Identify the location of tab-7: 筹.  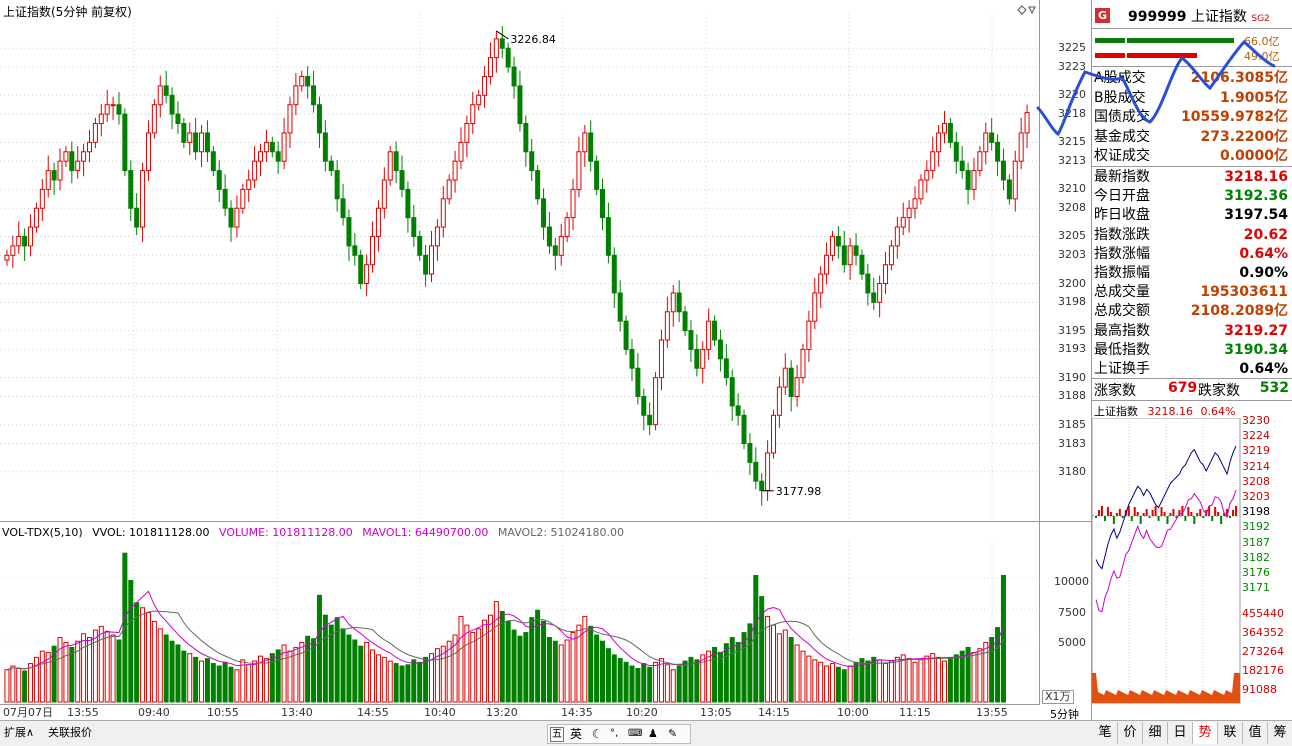
(1280, 733).